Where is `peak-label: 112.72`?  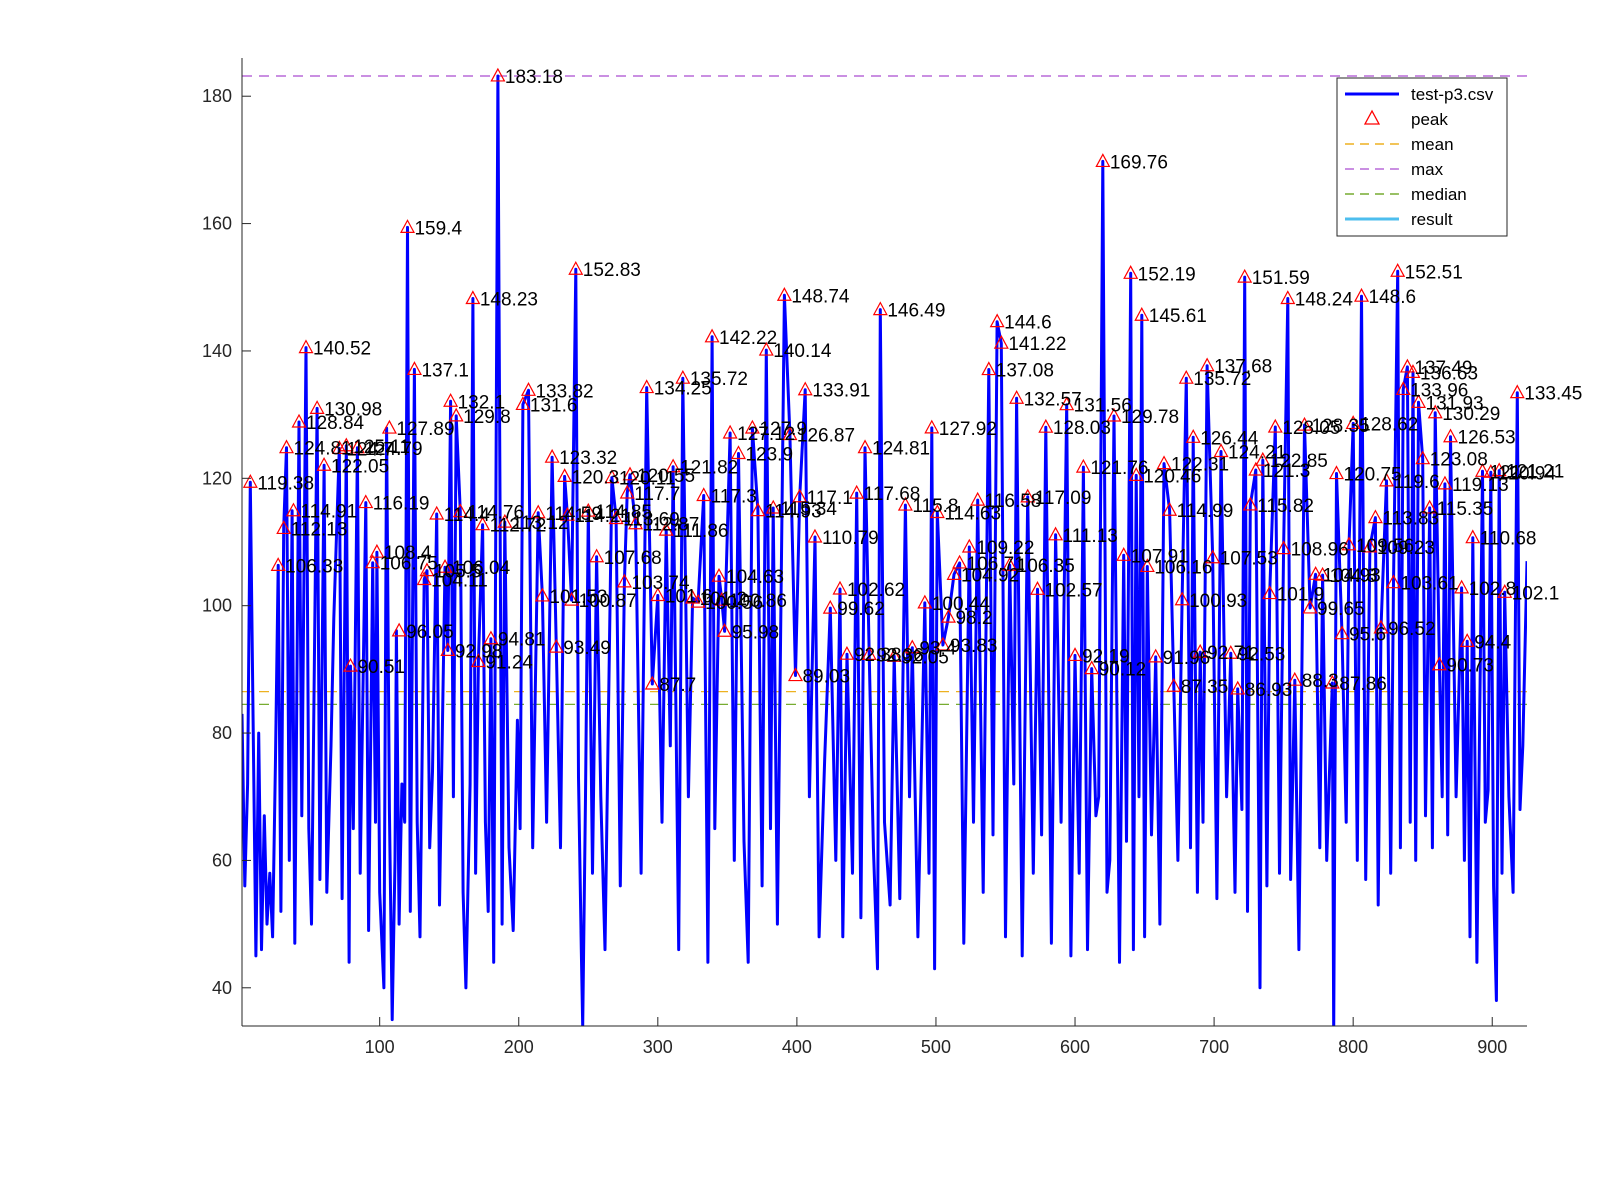
peak-label: 112.72 is located at coordinates (518, 526).